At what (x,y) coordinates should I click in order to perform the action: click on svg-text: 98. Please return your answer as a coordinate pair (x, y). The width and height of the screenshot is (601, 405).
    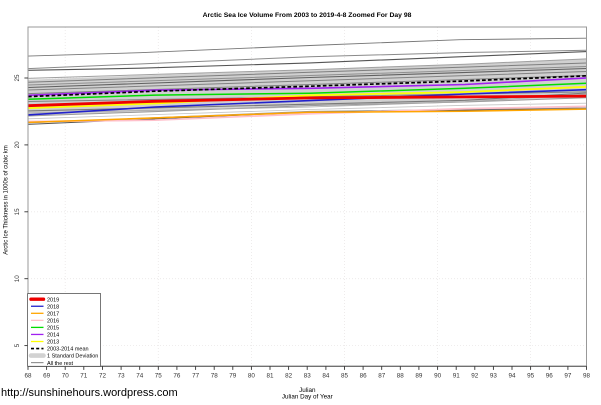
    Looking at the image, I should click on (587, 376).